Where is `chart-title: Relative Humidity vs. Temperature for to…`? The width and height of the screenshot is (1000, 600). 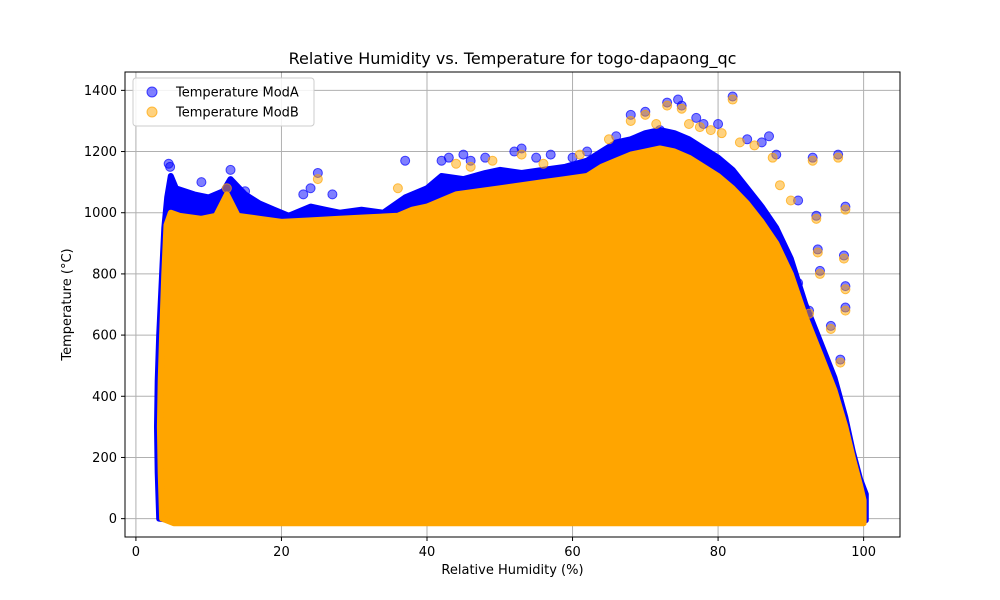
chart-title: Relative Humidity vs. Temperature for to… is located at coordinates (513, 59).